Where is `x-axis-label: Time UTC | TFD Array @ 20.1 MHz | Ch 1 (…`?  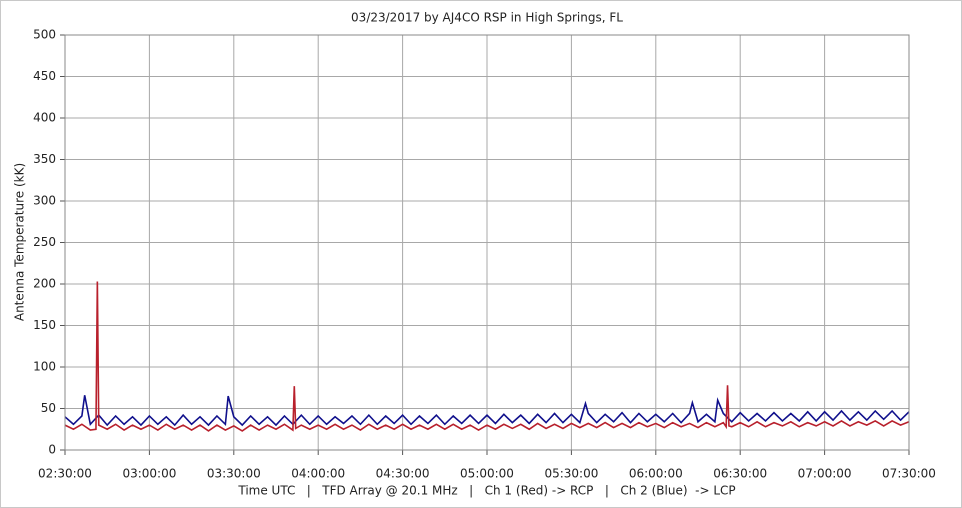 x-axis-label: Time UTC | TFD Array @ 20.1 MHz | Ch 1 (… is located at coordinates (486, 491).